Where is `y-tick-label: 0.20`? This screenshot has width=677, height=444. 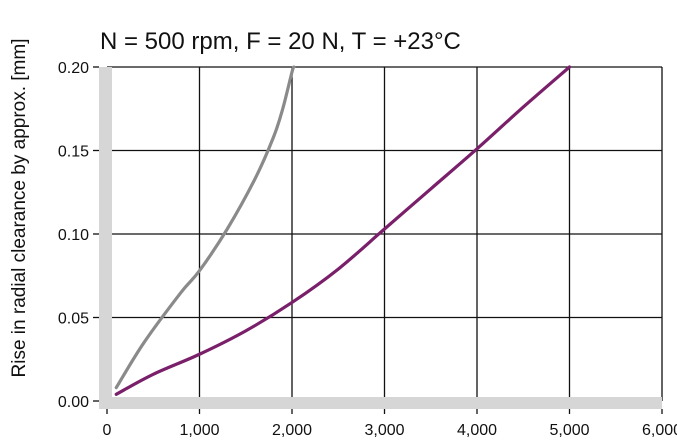
y-tick-label: 0.20 is located at coordinates (73, 68).